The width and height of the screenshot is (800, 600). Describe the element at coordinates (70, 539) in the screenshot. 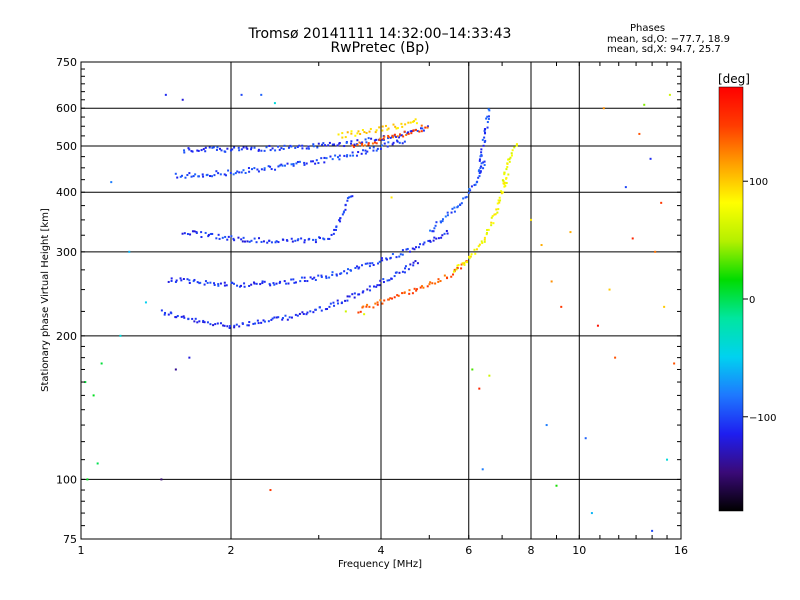

I see `y-tick-label: 75` at that location.